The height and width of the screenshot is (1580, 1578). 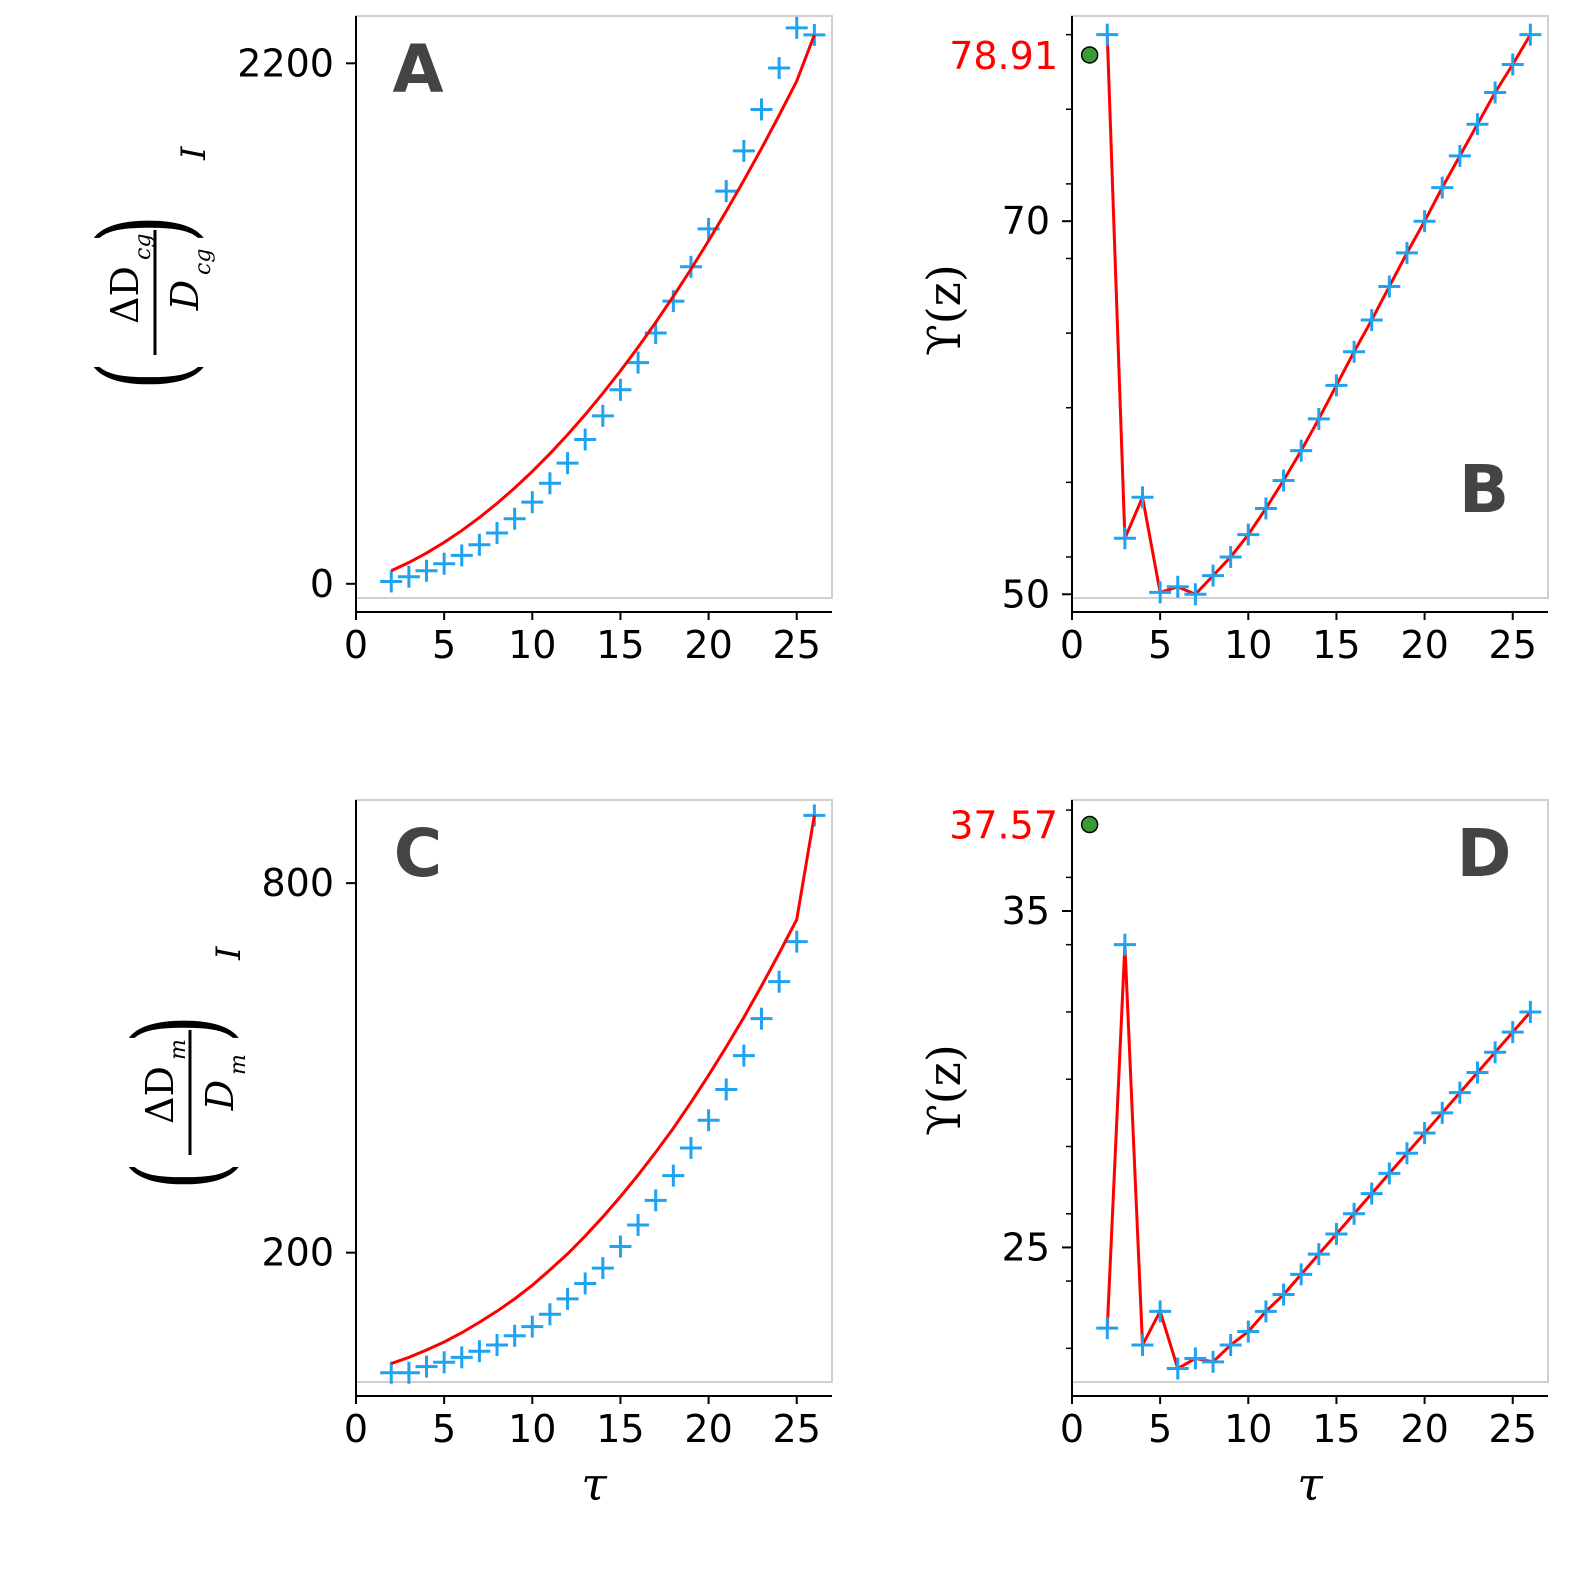 I want to click on ylabel-c-num-sub: m, so click(x=178, y=1049).